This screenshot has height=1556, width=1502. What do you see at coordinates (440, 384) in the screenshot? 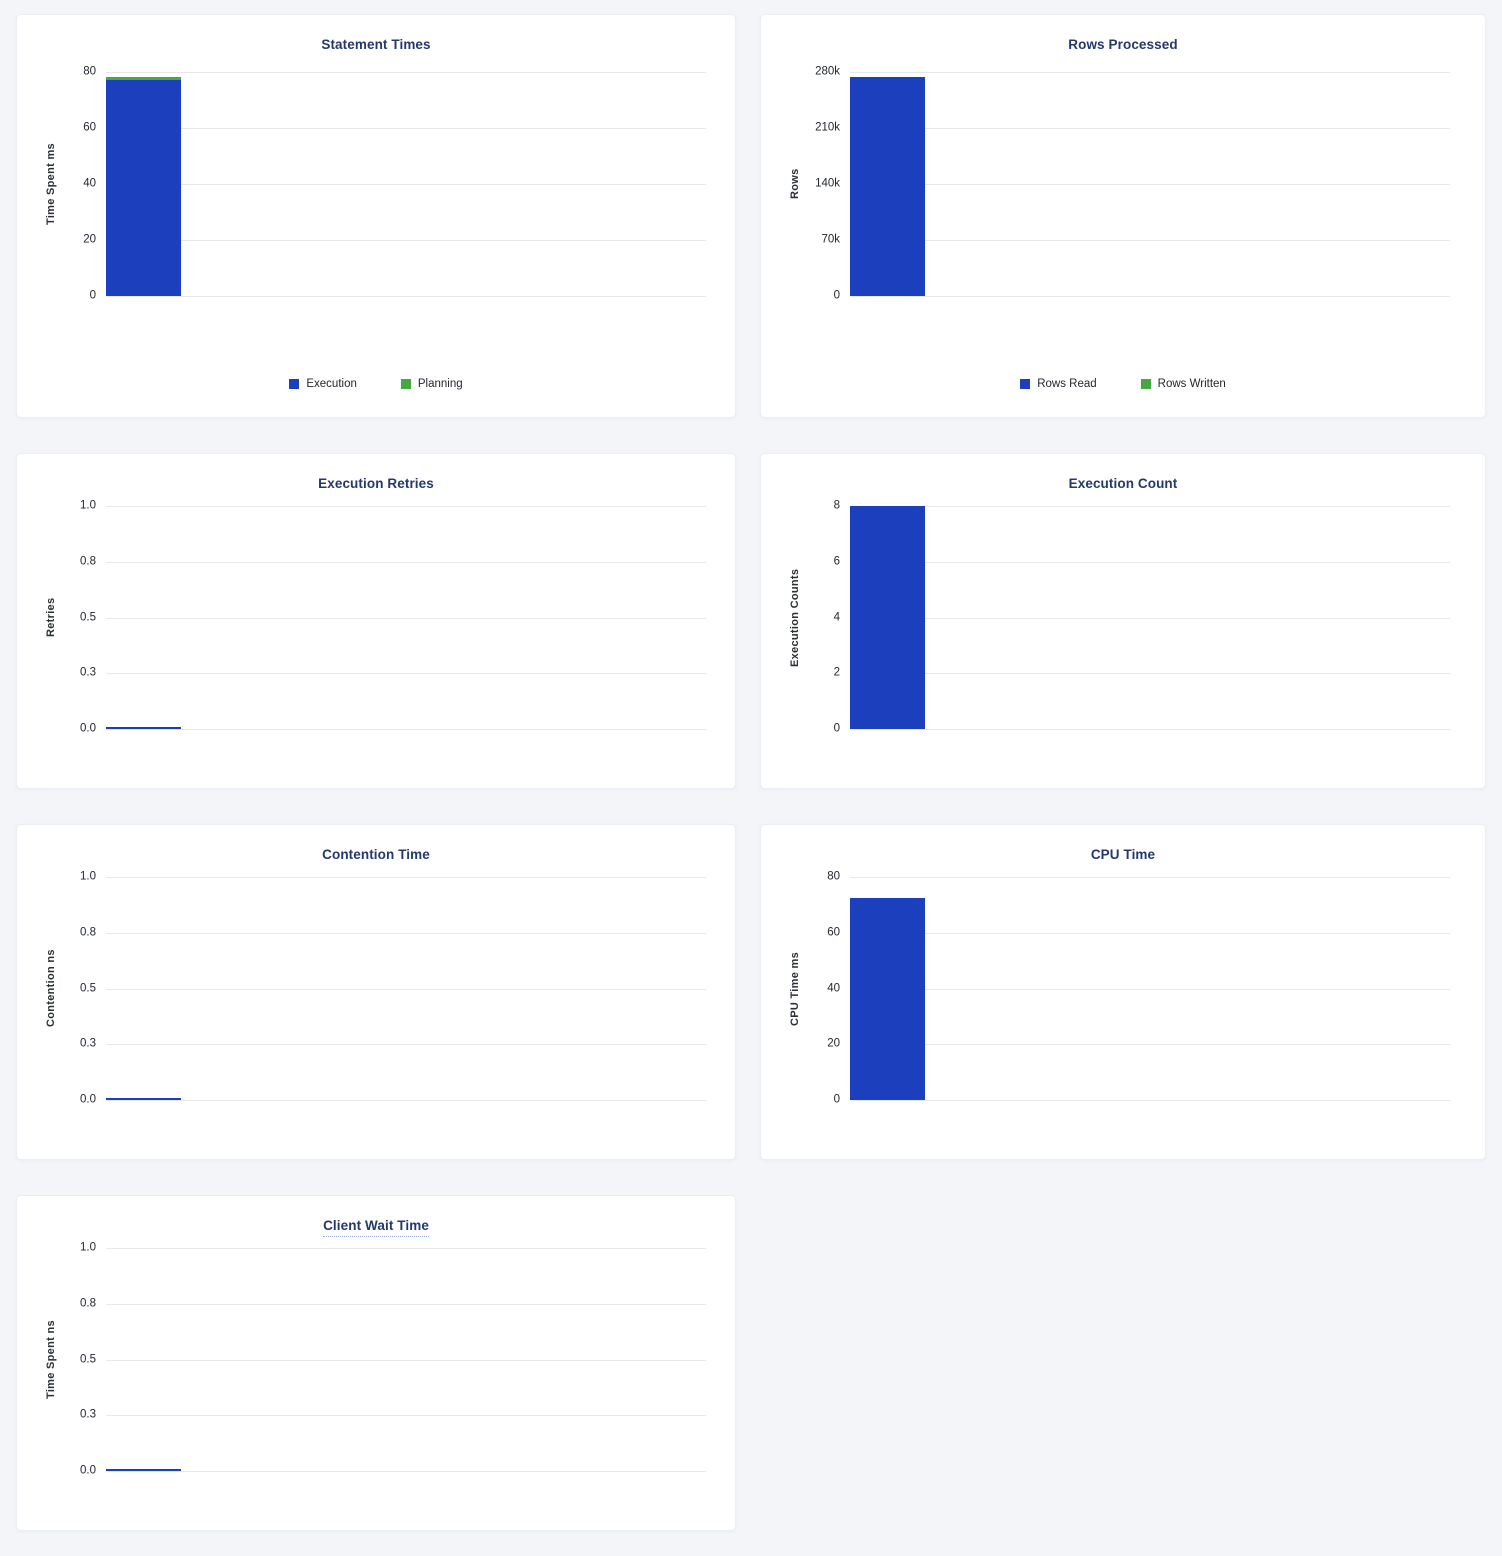
I see `legend-label: Planning` at bounding box center [440, 384].